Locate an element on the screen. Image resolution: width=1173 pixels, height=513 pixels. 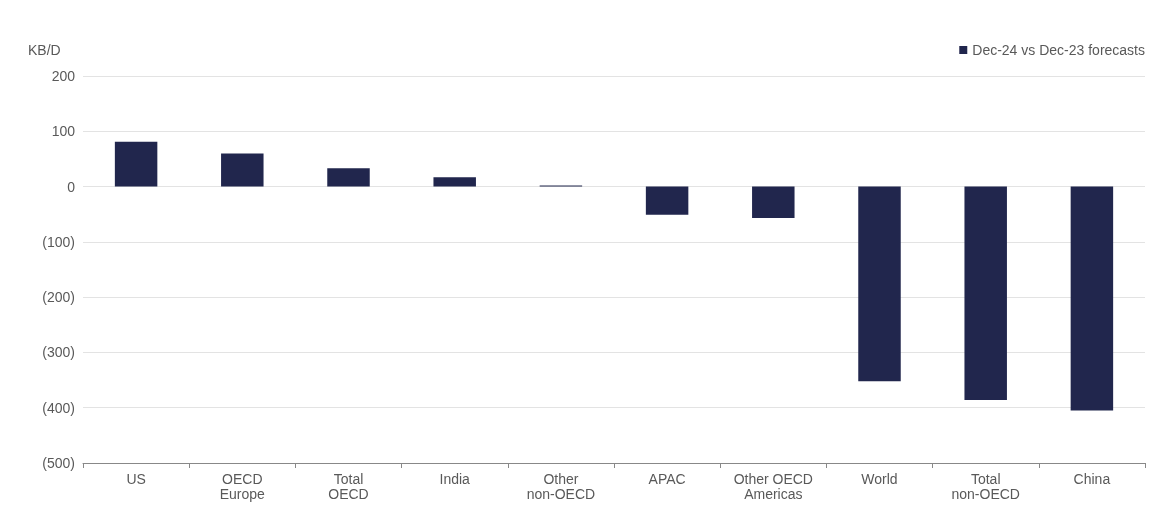
y-tick-label: (100) is located at coordinates (58, 241).